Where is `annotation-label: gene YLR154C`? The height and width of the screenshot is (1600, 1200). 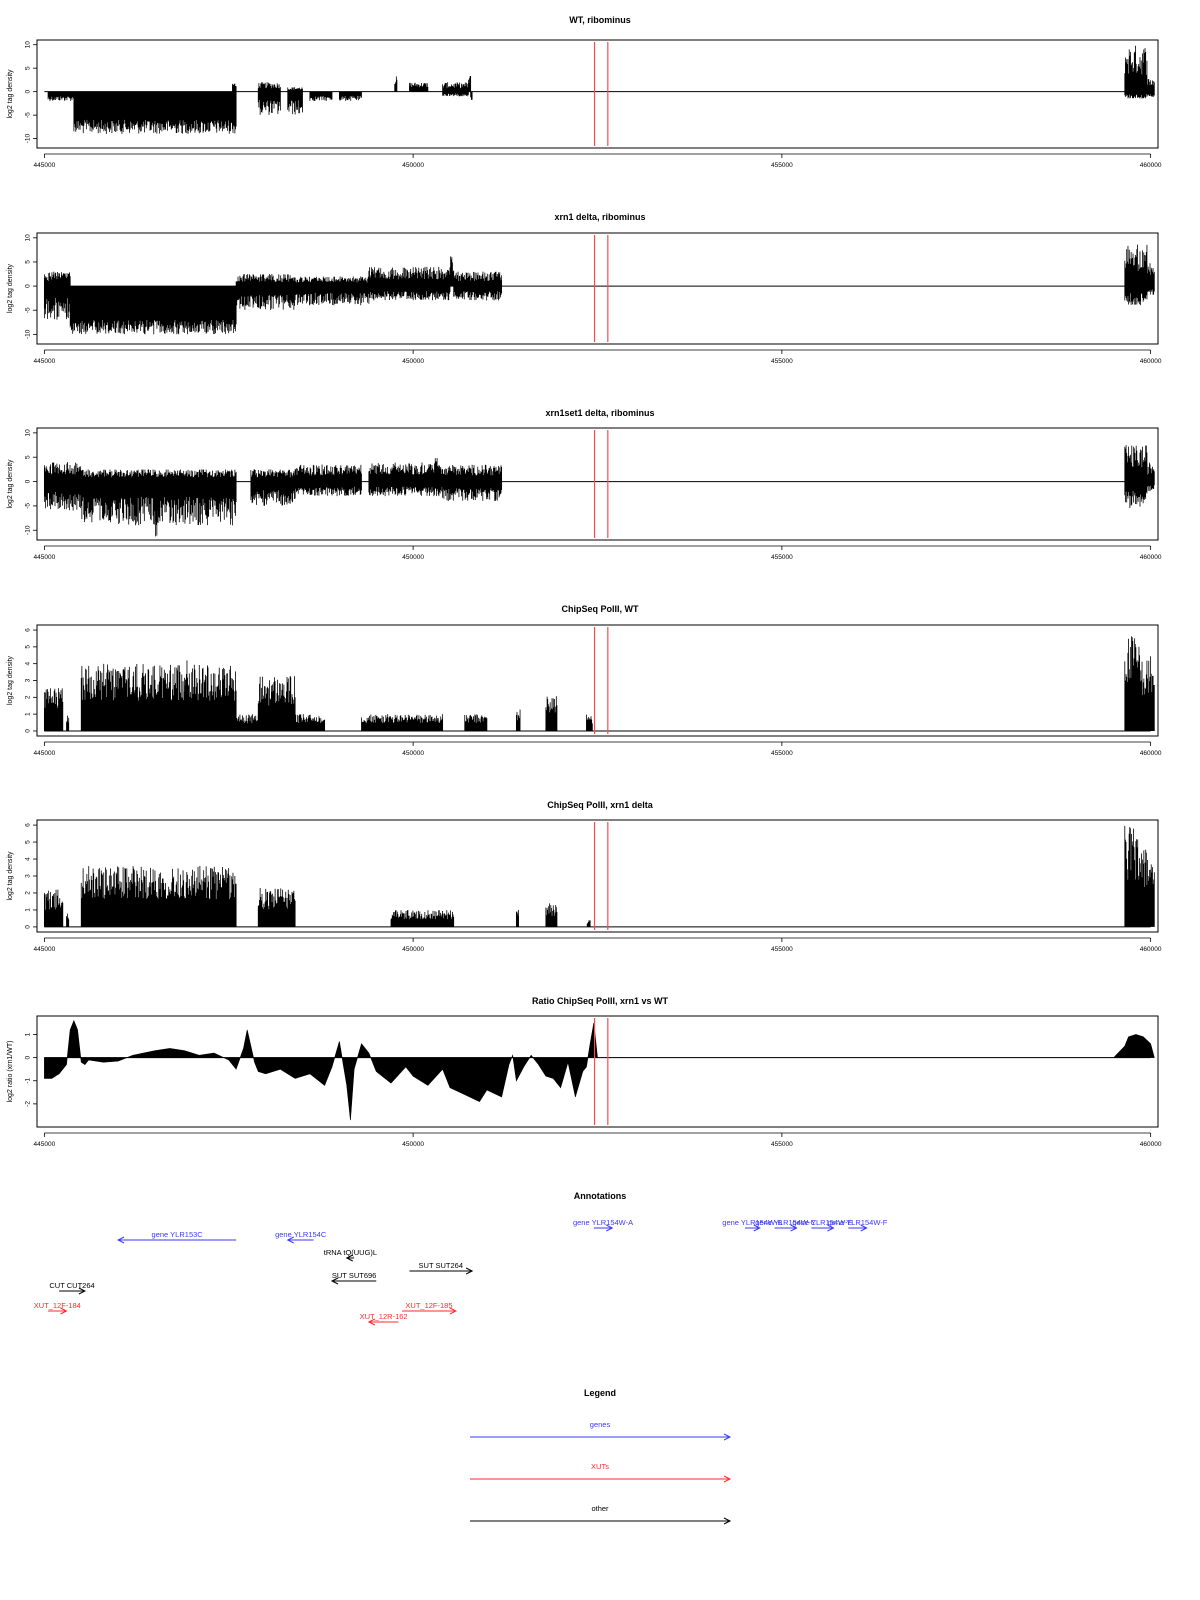 annotation-label: gene YLR154C is located at coordinates (301, 1234).